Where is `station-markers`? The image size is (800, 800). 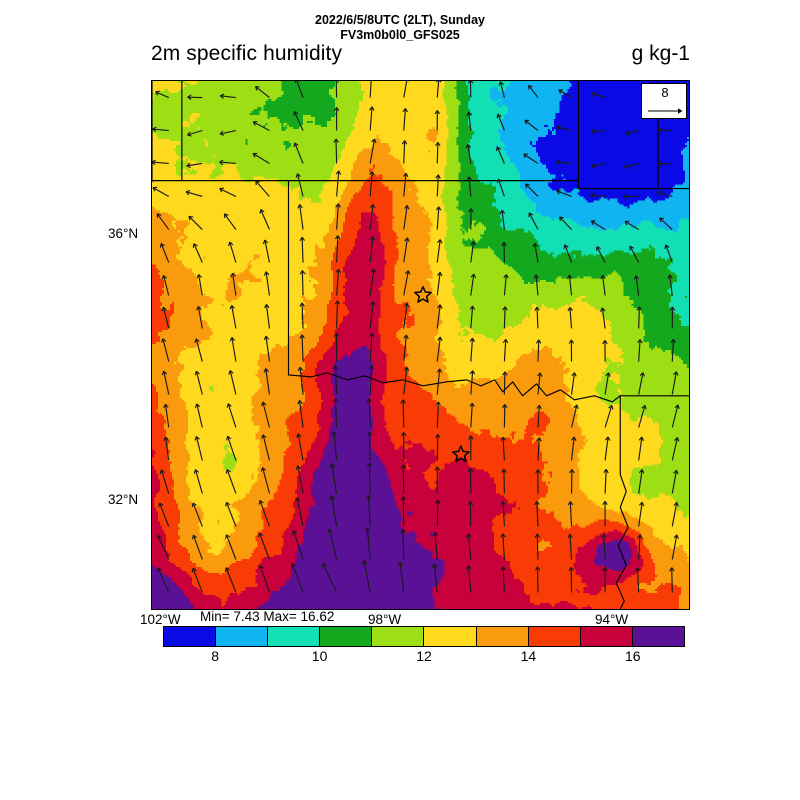 station-markers is located at coordinates (442, 374).